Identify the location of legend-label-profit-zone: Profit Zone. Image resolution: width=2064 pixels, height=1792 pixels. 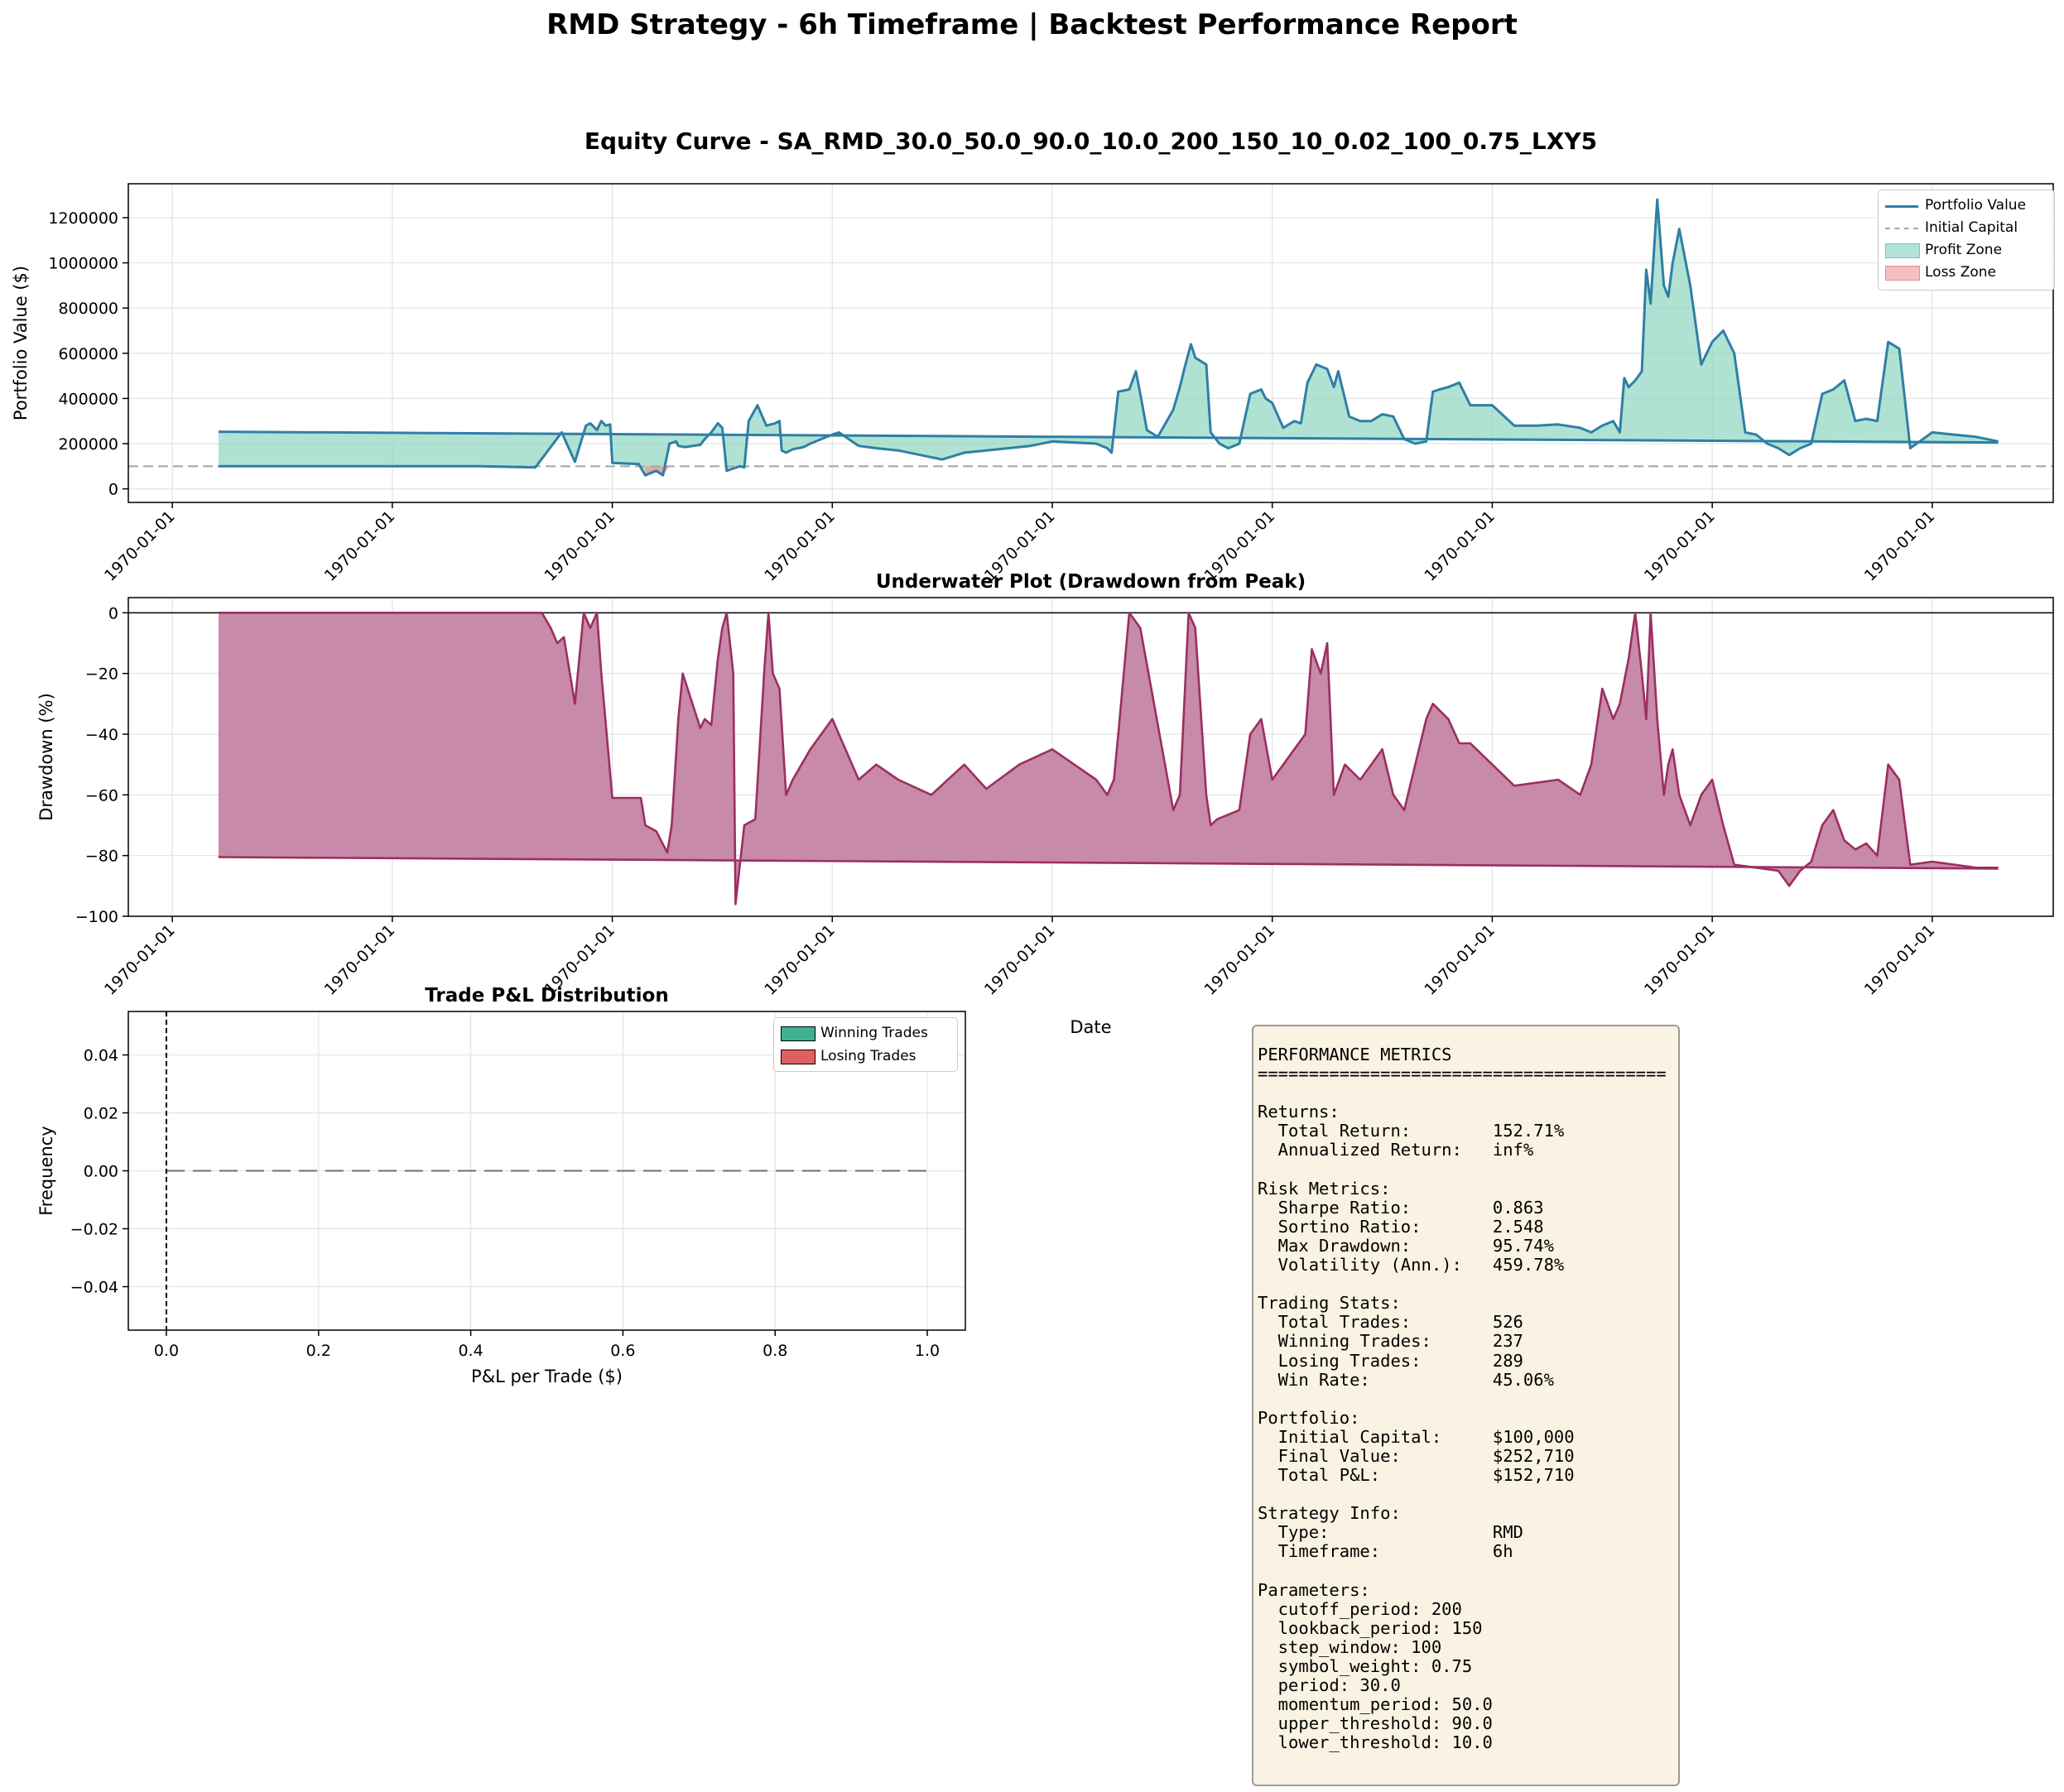
(1964, 250).